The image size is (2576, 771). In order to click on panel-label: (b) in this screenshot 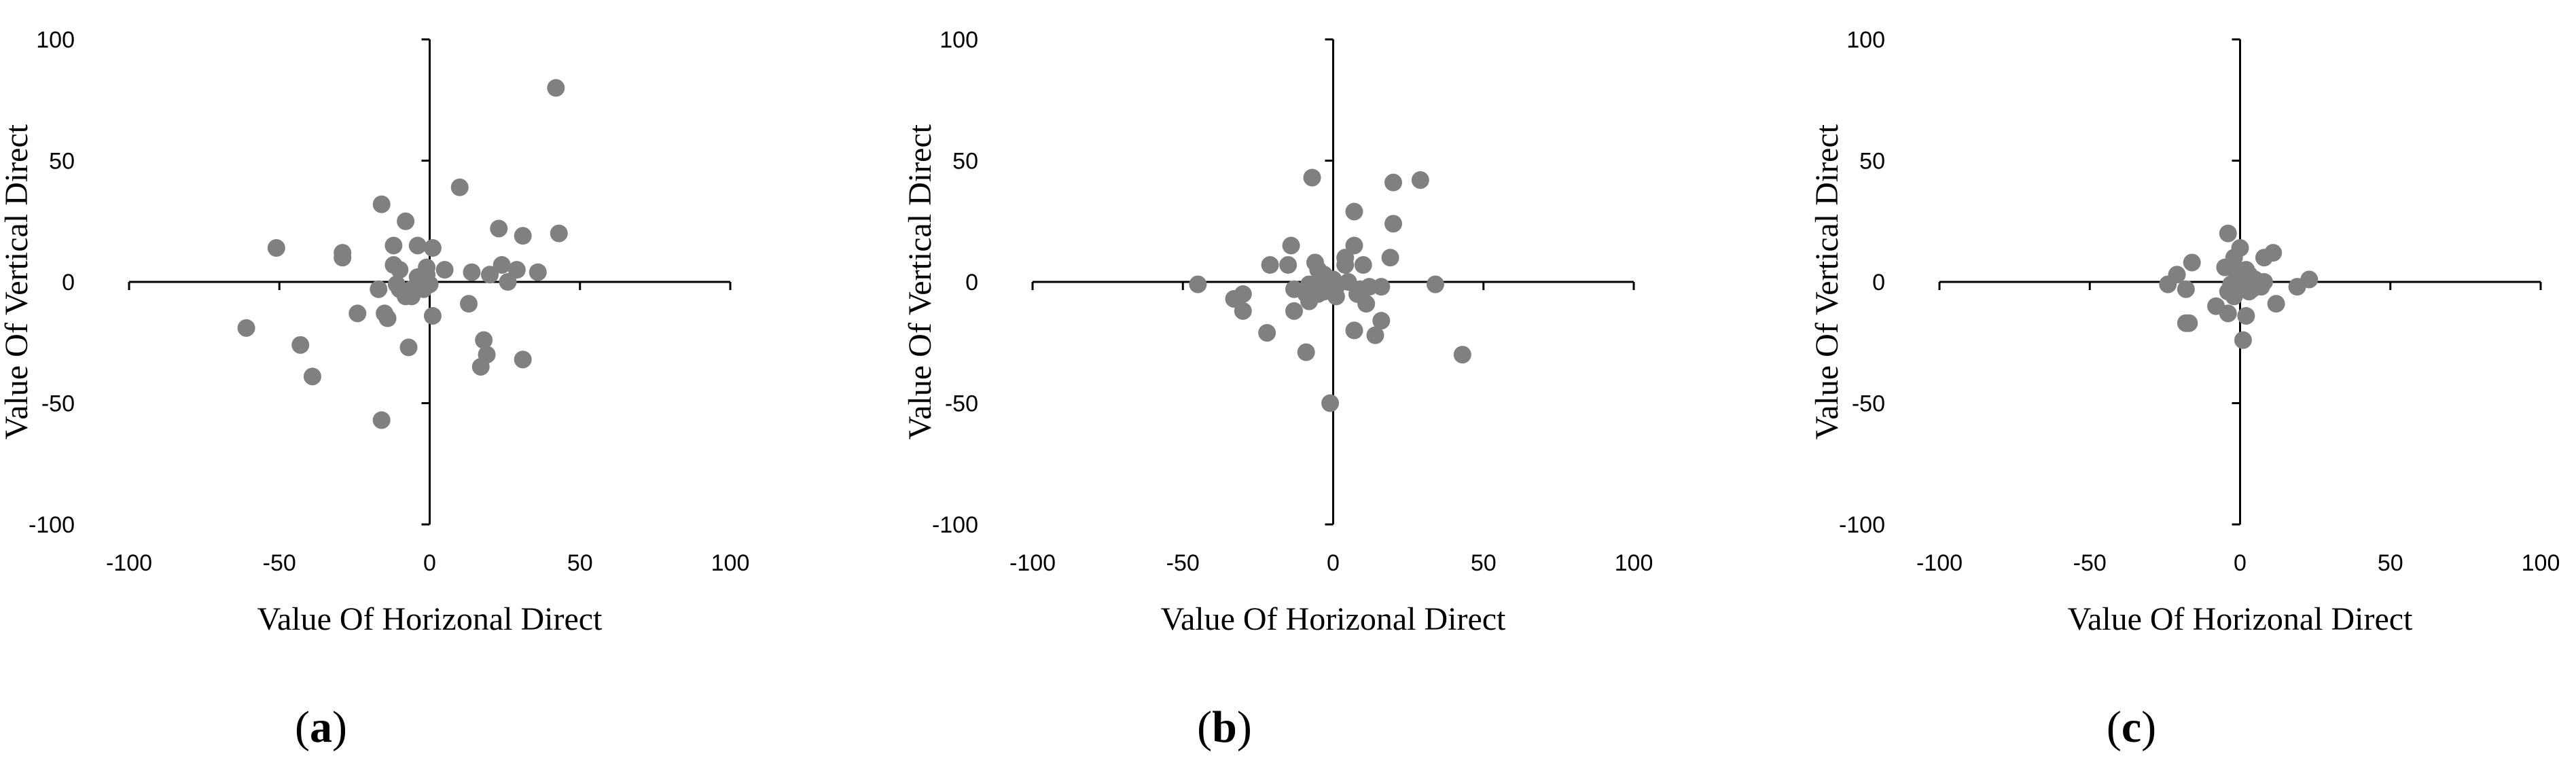, I will do `click(1224, 727)`.